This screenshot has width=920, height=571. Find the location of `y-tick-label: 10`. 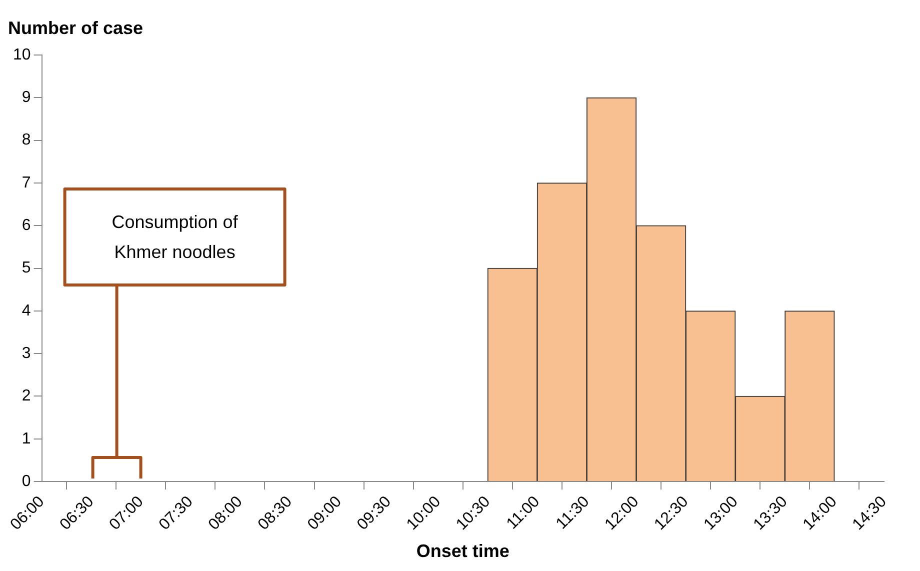

y-tick-label: 10 is located at coordinates (22, 55).